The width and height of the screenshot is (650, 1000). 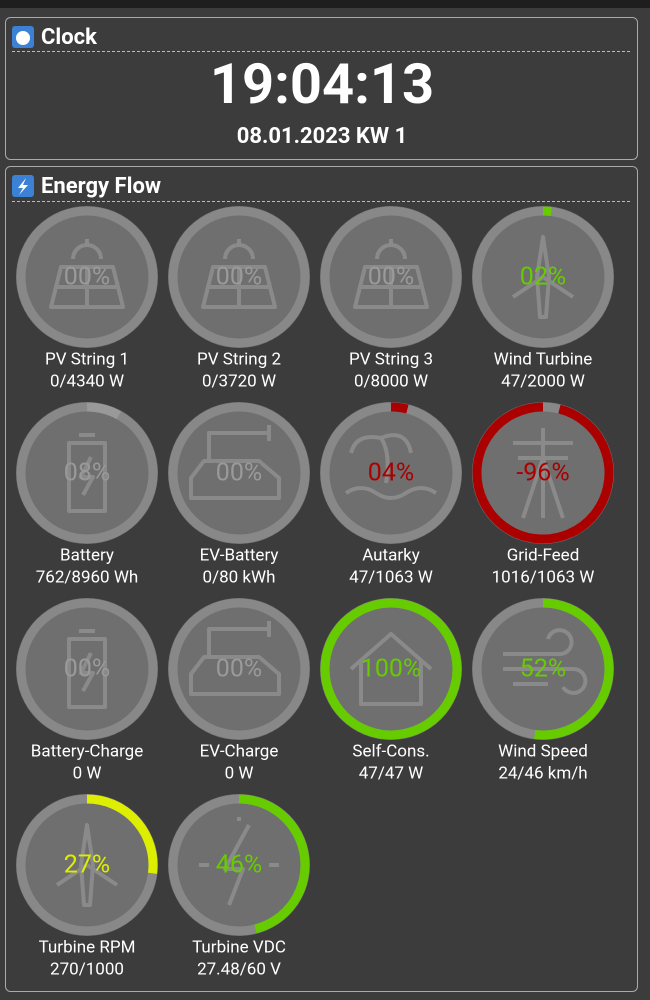 I want to click on gauge-percent: 100%, so click(x=391, y=669).